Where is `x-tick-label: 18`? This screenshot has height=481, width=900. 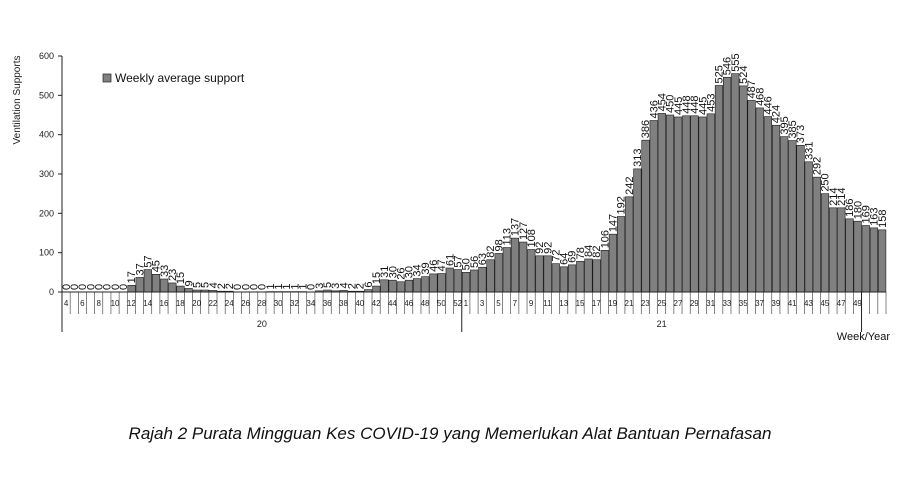
x-tick-label: 18 is located at coordinates (180, 303).